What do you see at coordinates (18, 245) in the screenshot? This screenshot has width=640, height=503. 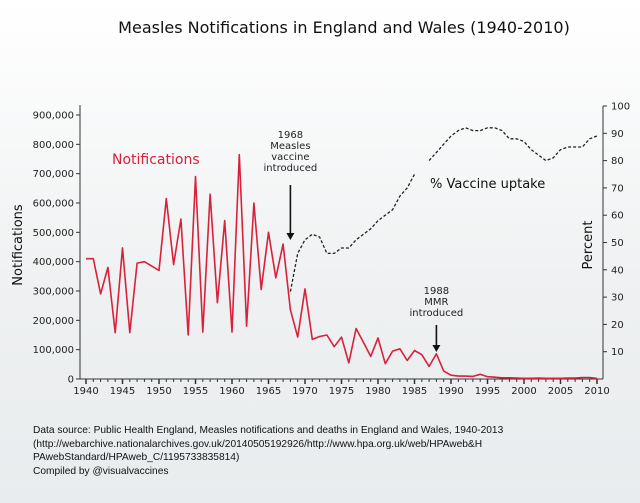 I see `y-axis-label: Notifications` at bounding box center [18, 245].